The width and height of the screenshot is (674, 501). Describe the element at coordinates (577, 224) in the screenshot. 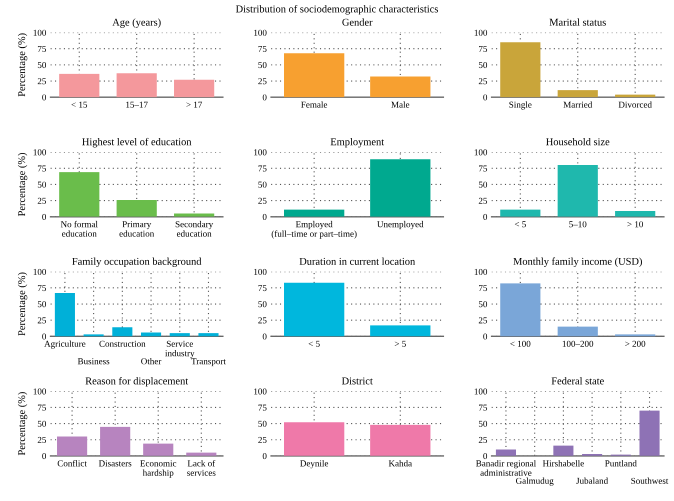

I see `x-tick-label: 5–10` at that location.